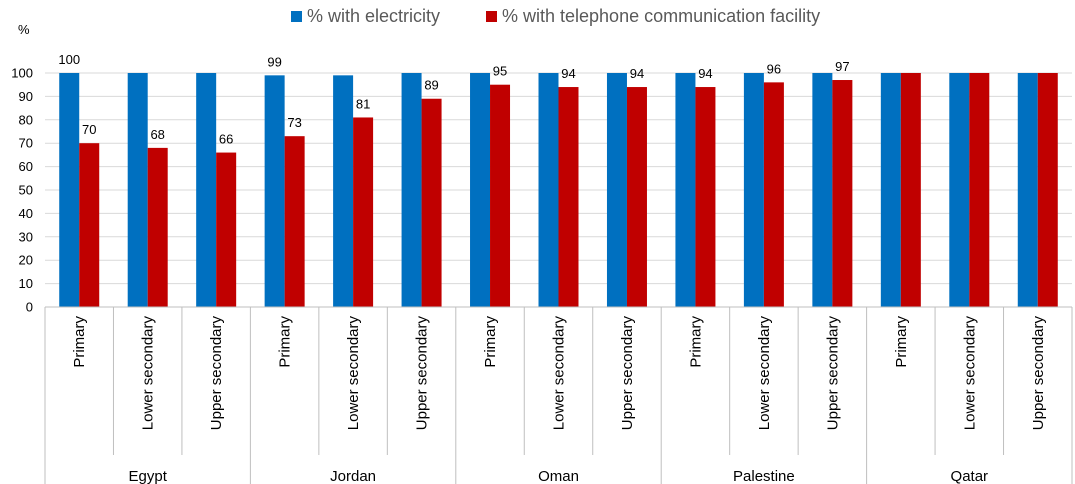 This screenshot has width=1075, height=484. Describe the element at coordinates (148, 476) in the screenshot. I see `group-label: Egypt` at that location.